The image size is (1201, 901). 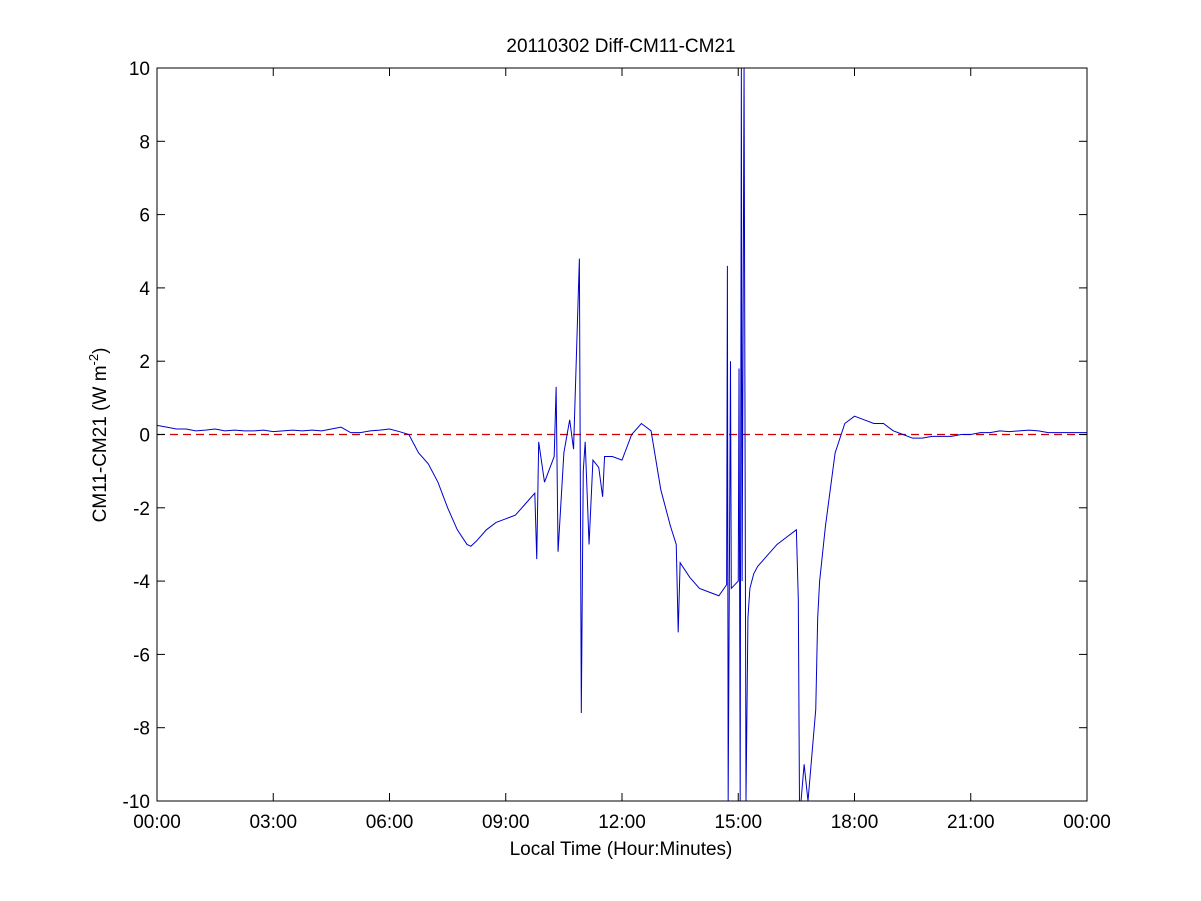 I want to click on y-tick-label: -8, so click(x=141, y=729).